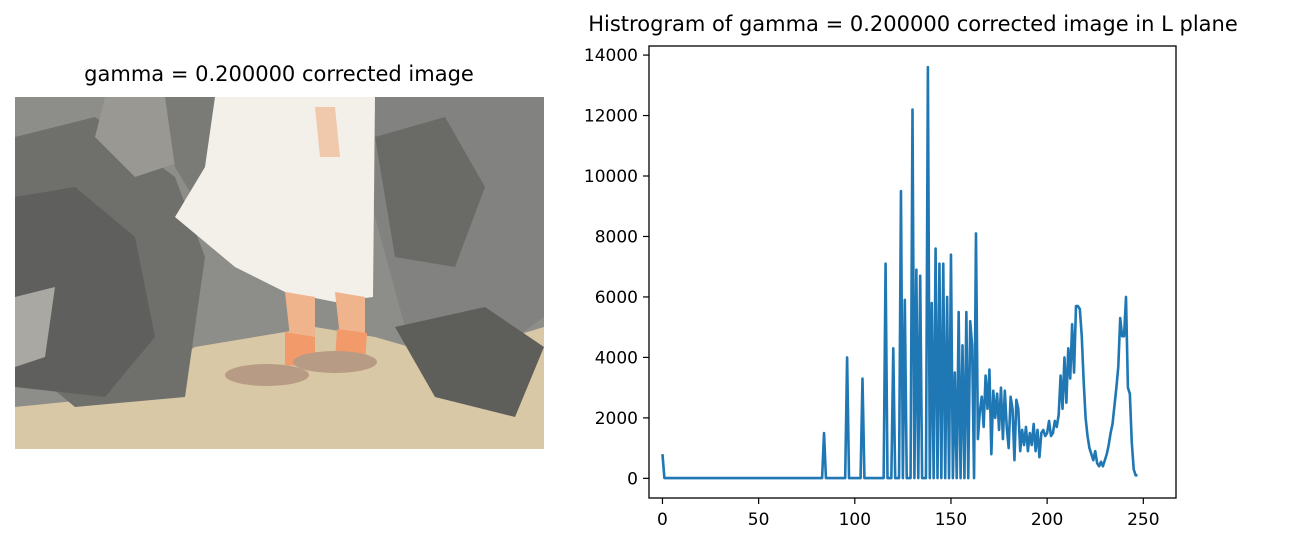 Image resolution: width=1315 pixels, height=549 pixels. What do you see at coordinates (1143, 520) in the screenshot?
I see `x-tick-label: 250` at bounding box center [1143, 520].